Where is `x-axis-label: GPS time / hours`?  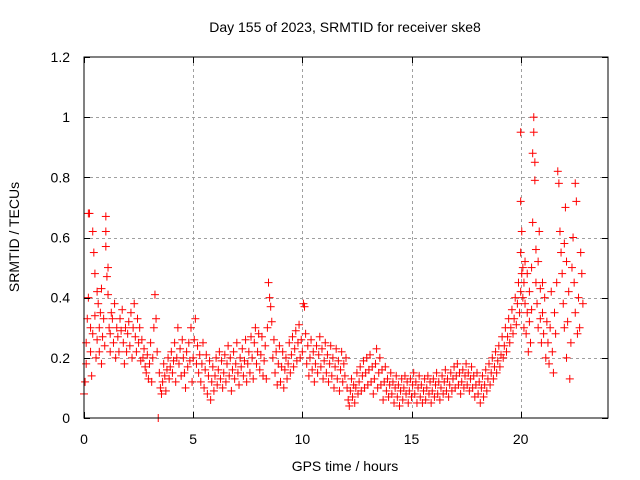 x-axis-label: GPS time / hours is located at coordinates (345, 466).